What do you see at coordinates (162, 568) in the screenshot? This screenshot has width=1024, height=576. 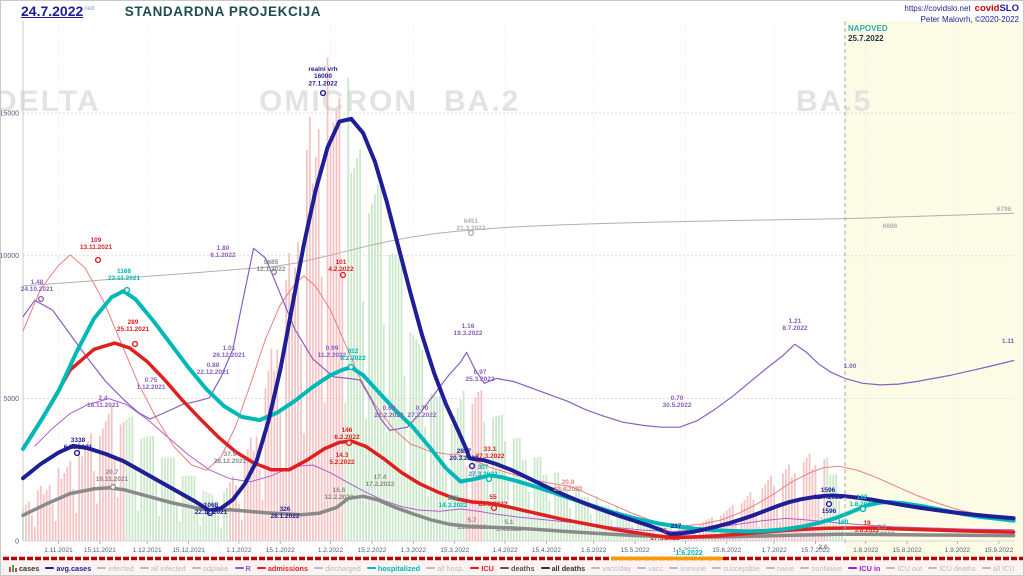 I see `legend-item-all-infected: all infected` at bounding box center [162, 568].